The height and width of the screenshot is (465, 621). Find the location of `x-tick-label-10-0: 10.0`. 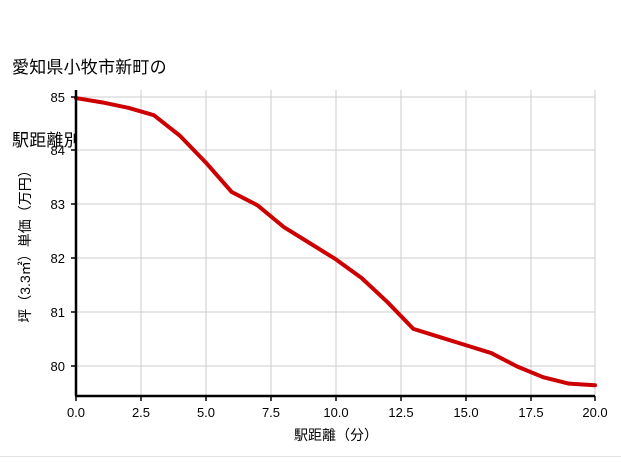

x-tick-label-10-0: 10.0 is located at coordinates (335, 412).